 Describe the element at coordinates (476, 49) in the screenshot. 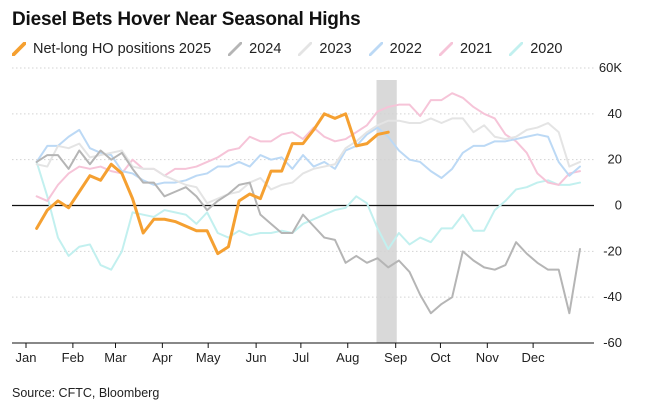

I see `legend-label: 2021` at that location.